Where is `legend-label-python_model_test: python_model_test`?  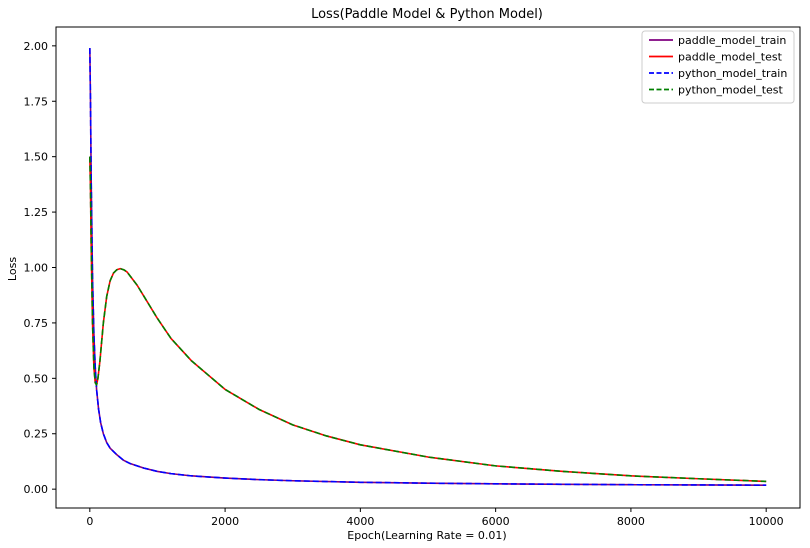
legend-label-python_model_test: python_model_test is located at coordinates (731, 90).